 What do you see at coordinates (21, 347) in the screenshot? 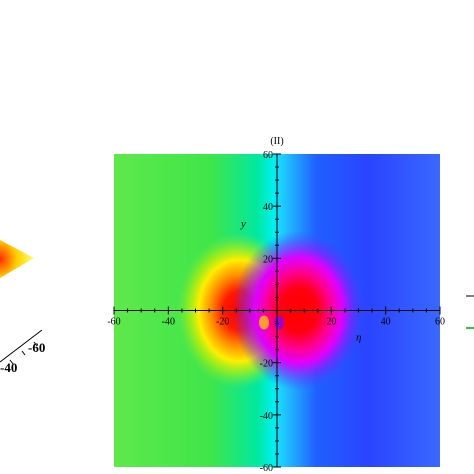
I see `left-3d-axis` at bounding box center [21, 347].